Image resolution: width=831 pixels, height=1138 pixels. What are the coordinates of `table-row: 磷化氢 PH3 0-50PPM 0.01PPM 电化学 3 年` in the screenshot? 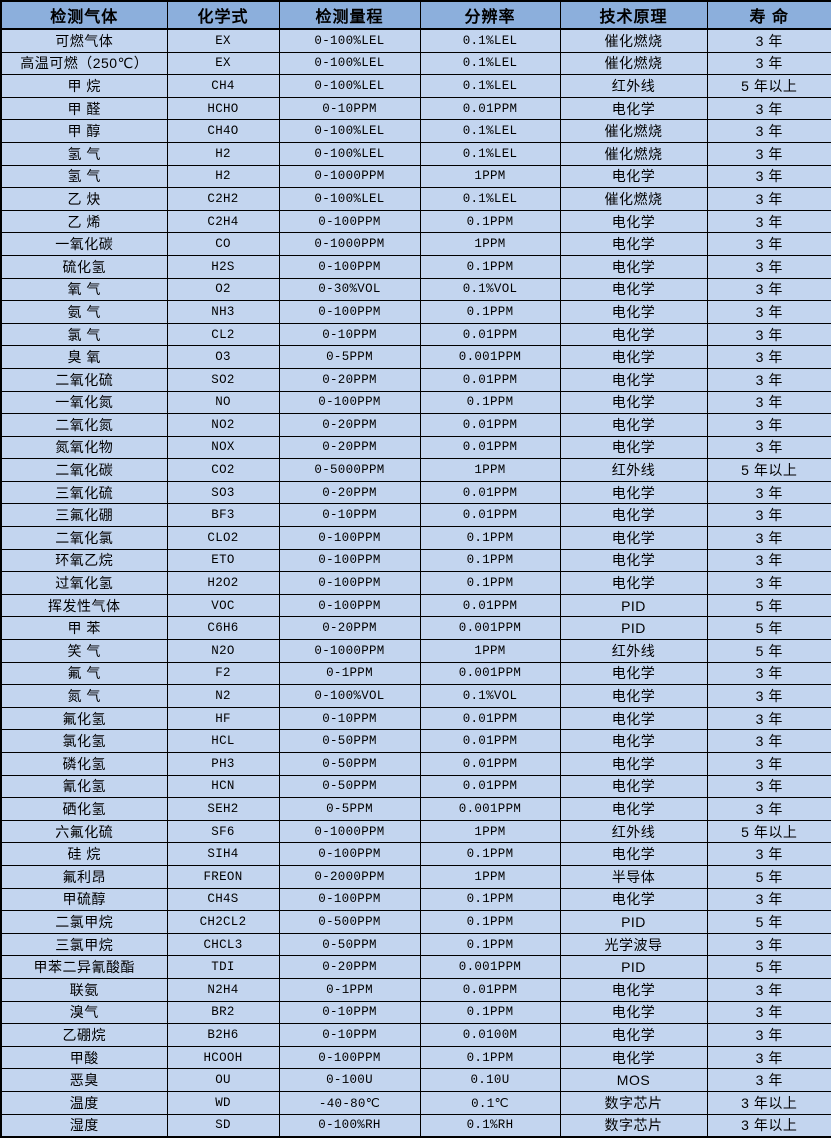 It's located at (415, 764).